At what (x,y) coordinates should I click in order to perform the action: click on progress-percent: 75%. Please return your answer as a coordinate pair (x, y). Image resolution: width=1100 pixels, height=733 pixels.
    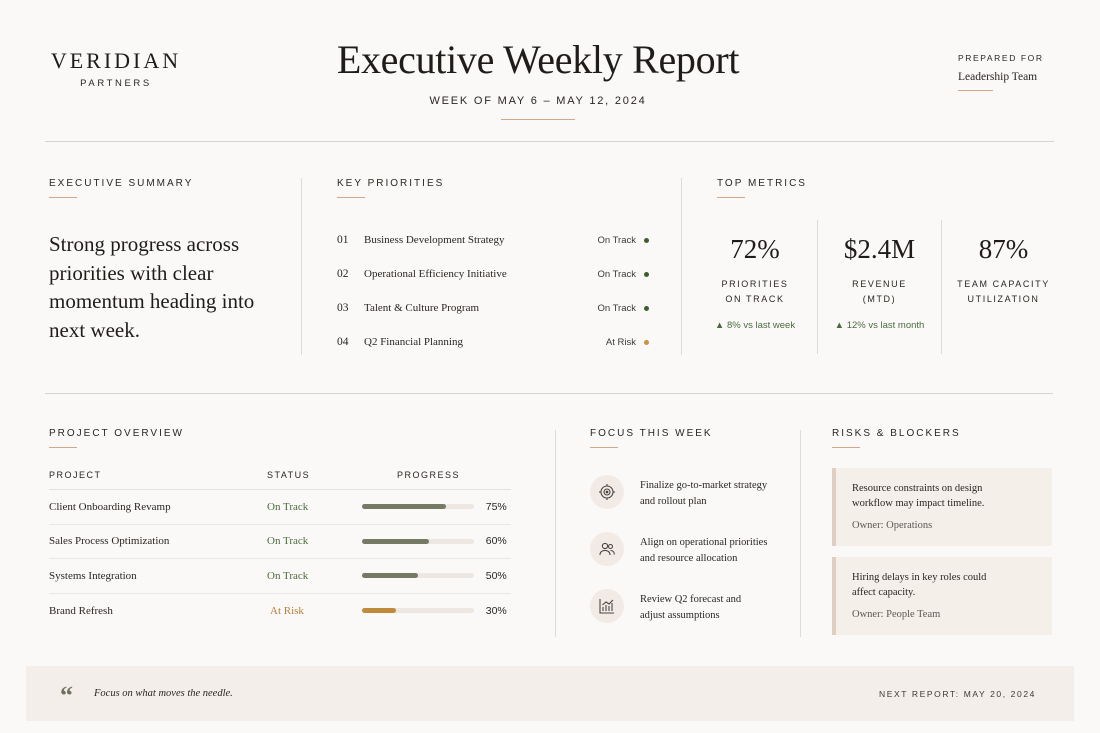
    Looking at the image, I should click on (496, 506).